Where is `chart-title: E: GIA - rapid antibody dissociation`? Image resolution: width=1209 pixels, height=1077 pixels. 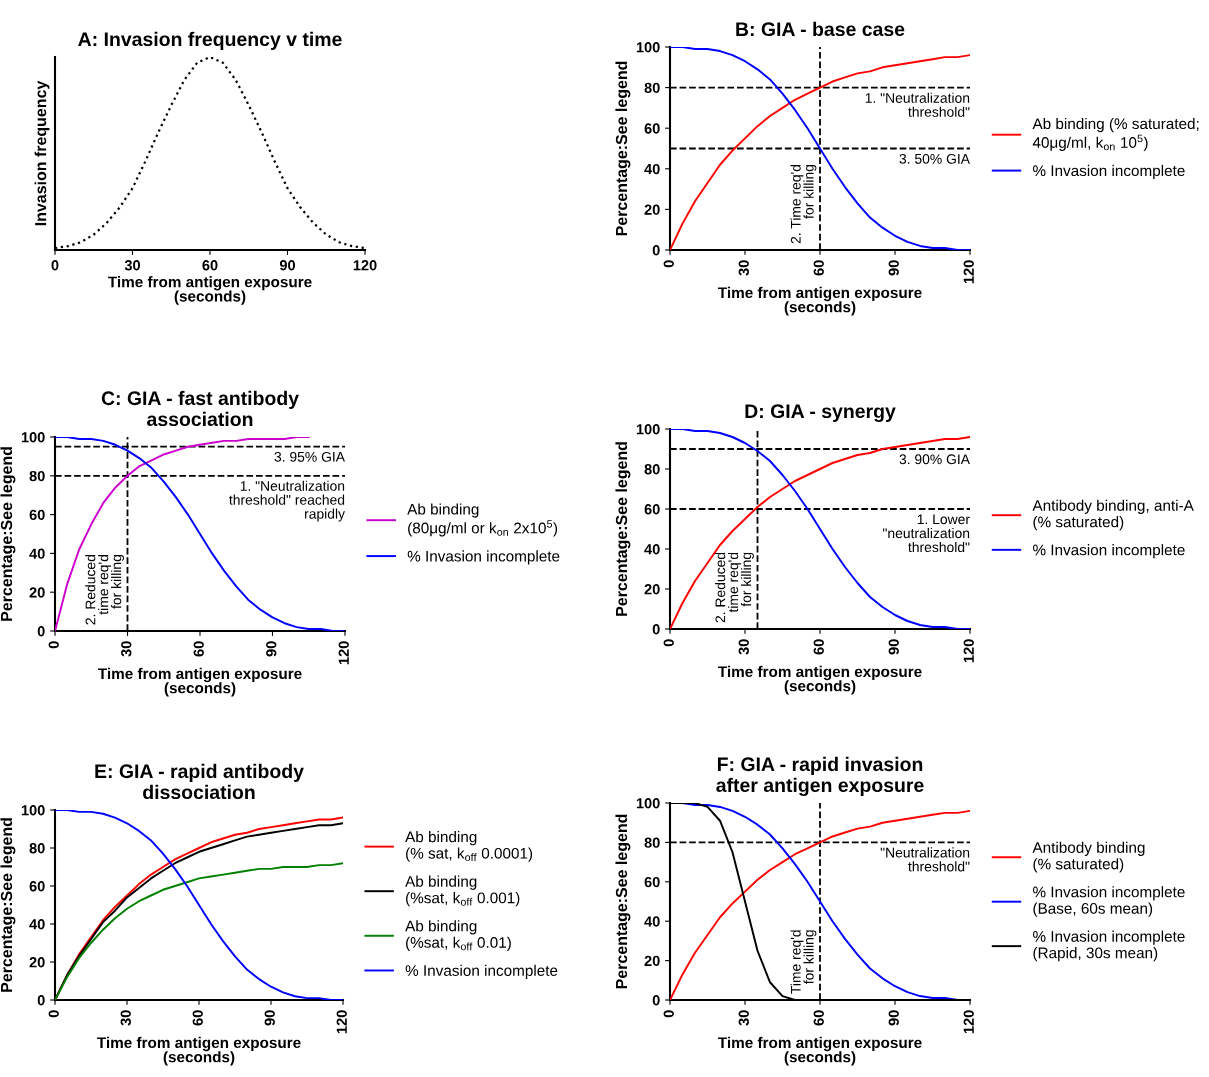
chart-title: E: GIA - rapid antibody dissociation is located at coordinates (199, 781).